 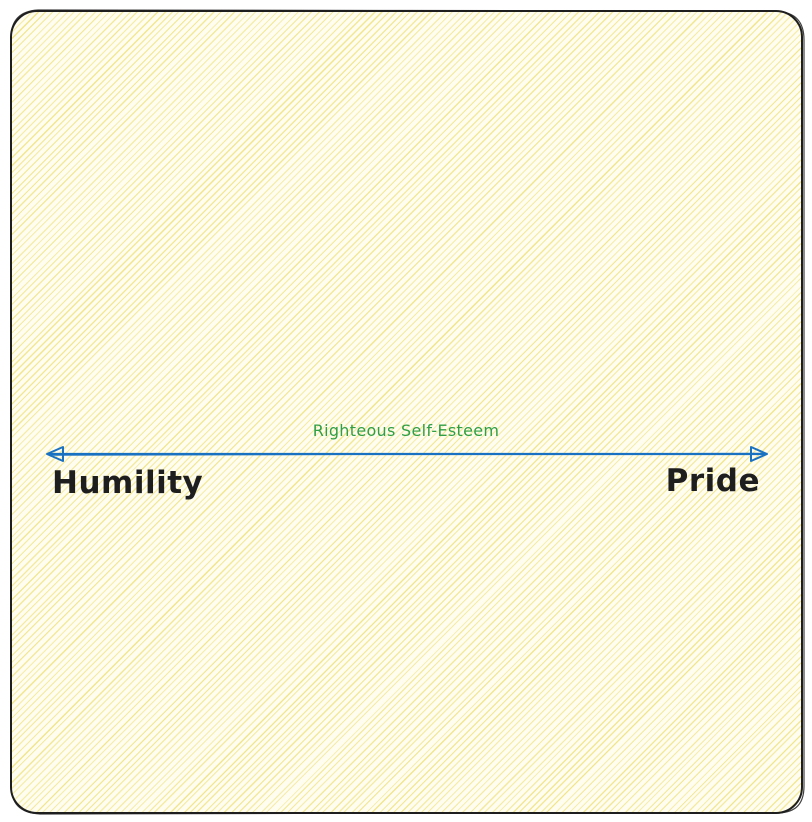 I want to click on middle-label: Righteous Self-Esteem, so click(x=406, y=430).